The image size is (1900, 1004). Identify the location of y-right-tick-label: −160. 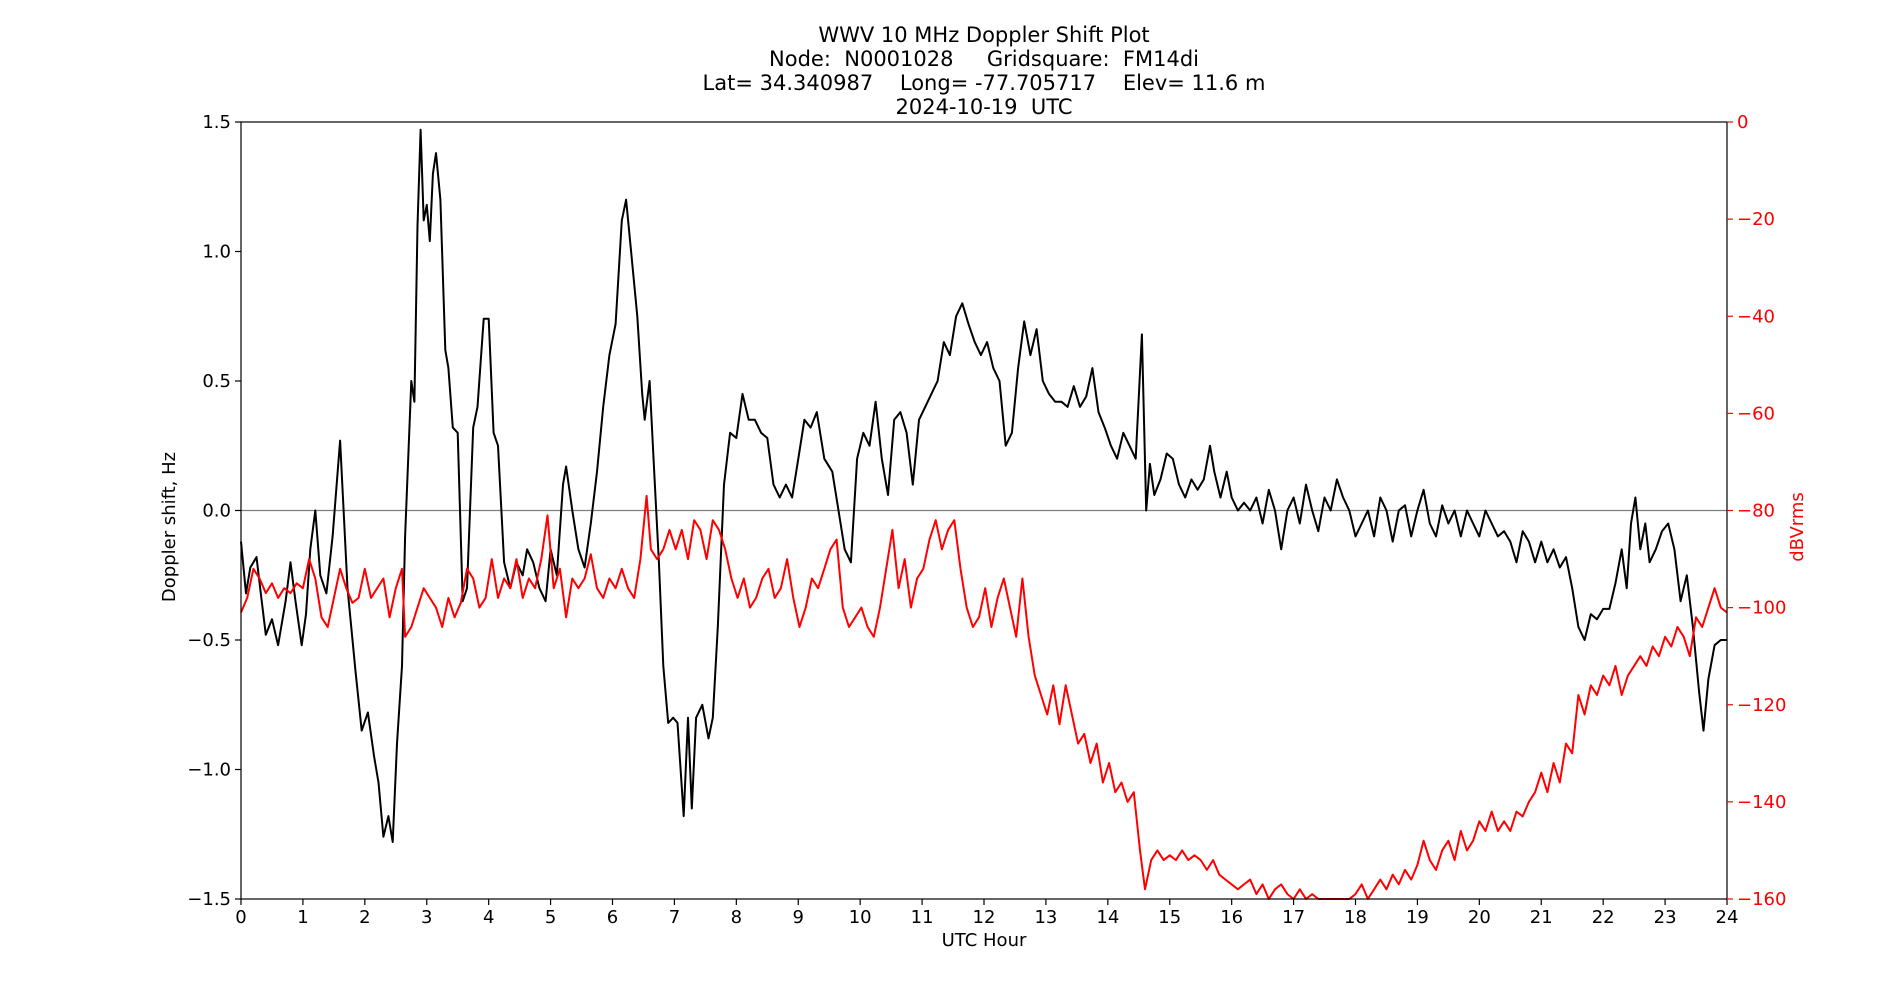
(1761, 899).